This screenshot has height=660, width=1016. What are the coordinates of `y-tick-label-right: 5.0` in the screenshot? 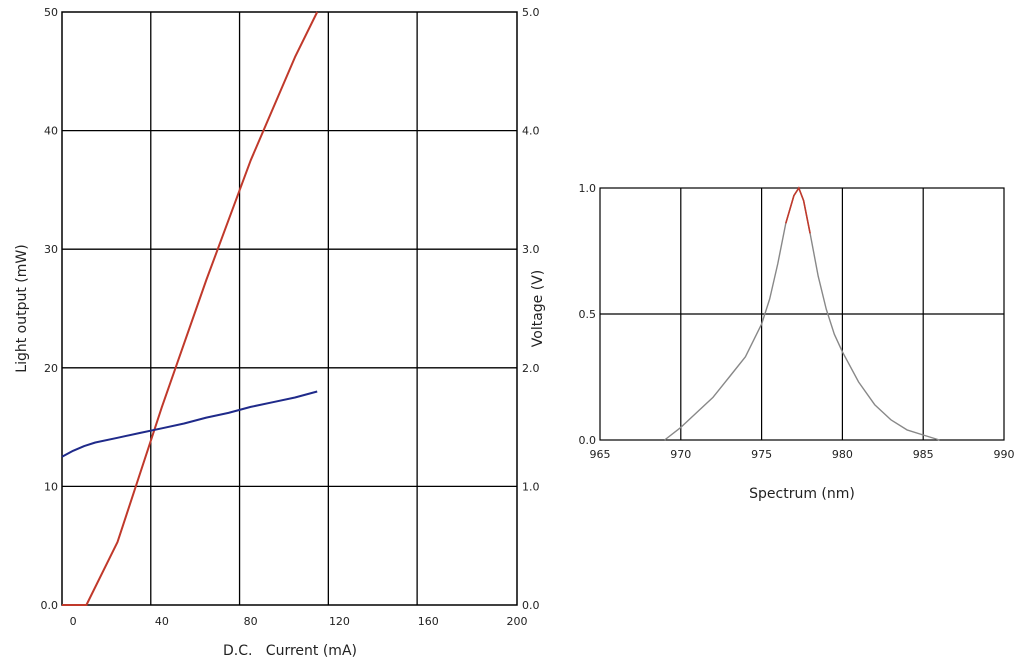 It's located at (531, 12).